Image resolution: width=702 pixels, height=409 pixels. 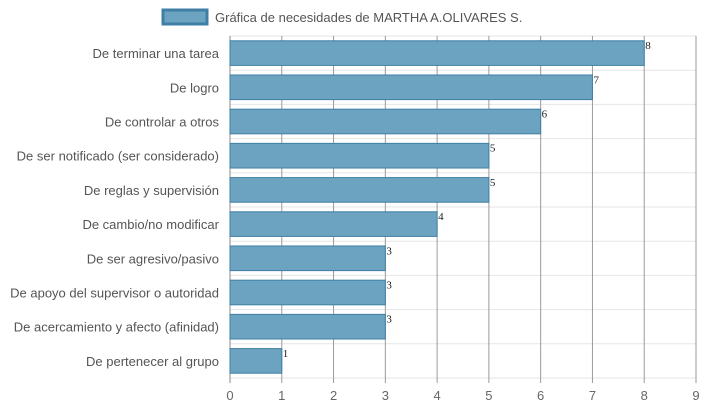 I want to click on category-label: De cambio/no modificar, so click(x=150, y=224).